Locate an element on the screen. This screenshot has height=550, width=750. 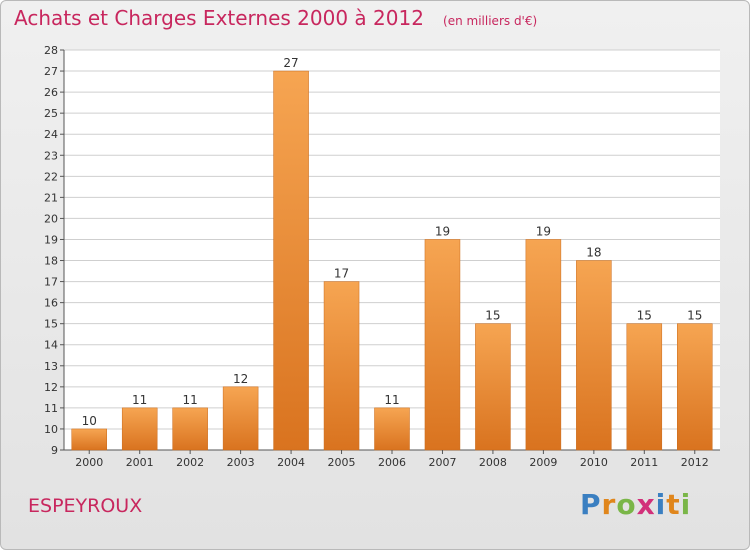
x-tick-label-2002: 2002 is located at coordinates (190, 462).